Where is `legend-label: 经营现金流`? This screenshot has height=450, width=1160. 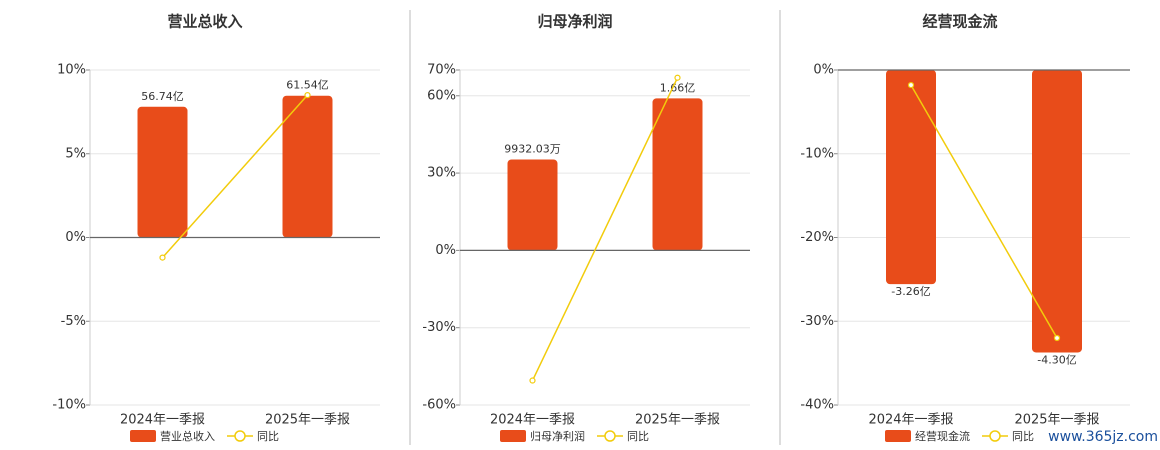 legend-label: 经营现金流 is located at coordinates (942, 436).